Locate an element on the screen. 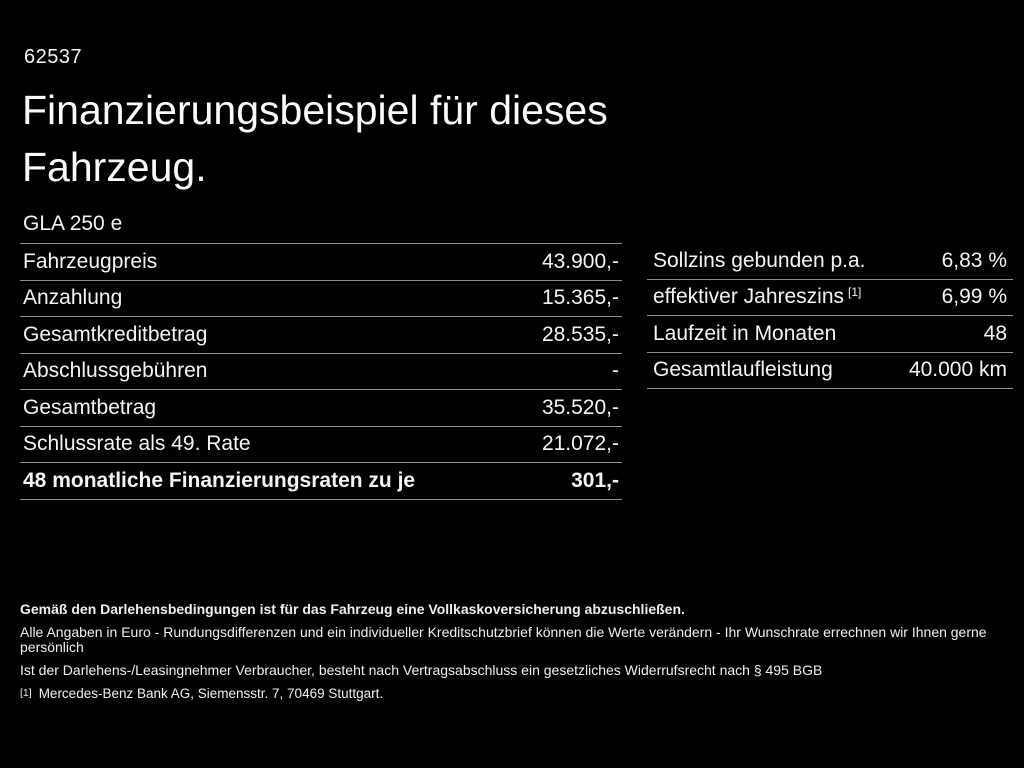 This screenshot has width=1024, height=768. table-row: Gesamtlaufleistung 40.000 km is located at coordinates (830, 371).